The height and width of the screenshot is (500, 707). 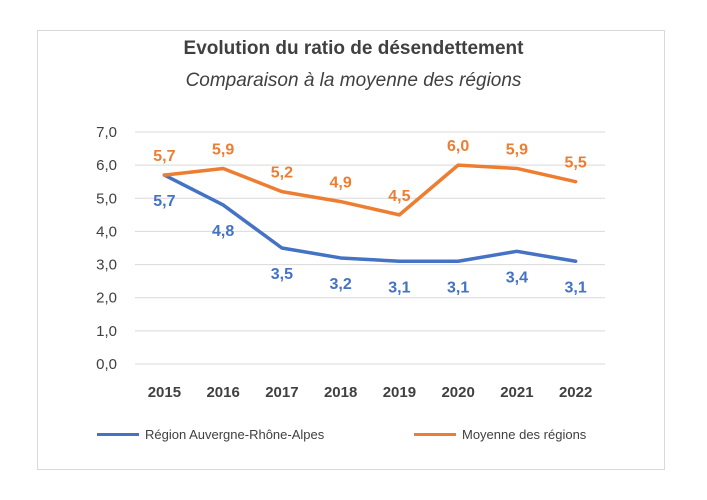 I want to click on data-label-series-0: 3,2, so click(x=341, y=284).